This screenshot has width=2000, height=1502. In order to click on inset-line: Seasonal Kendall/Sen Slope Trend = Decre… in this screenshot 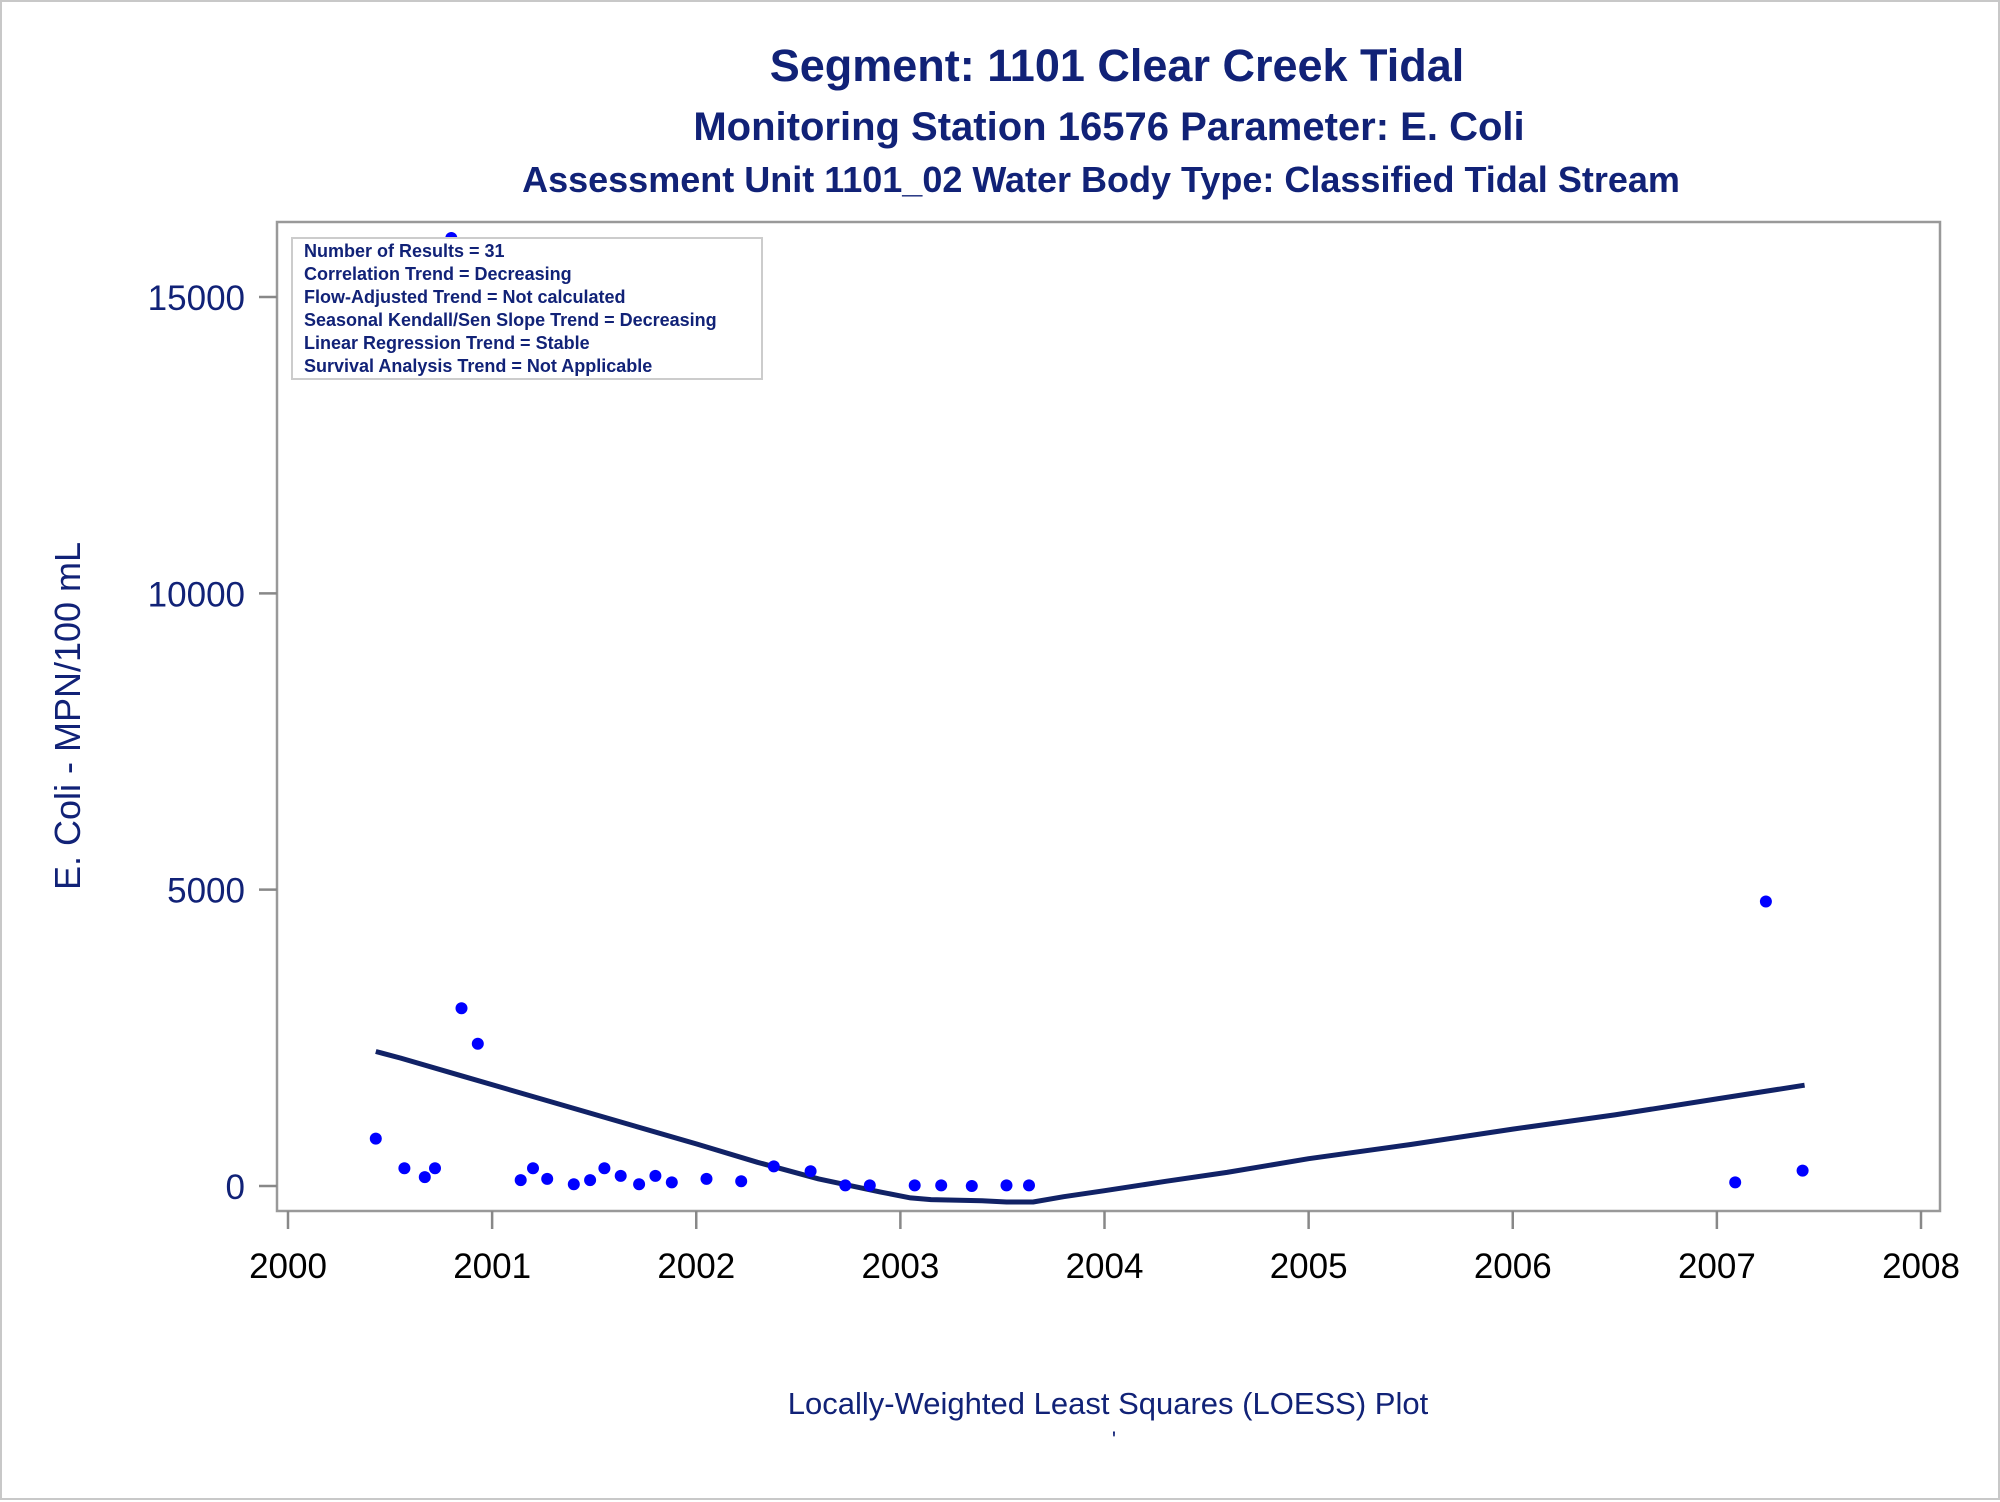, I will do `click(510, 320)`.